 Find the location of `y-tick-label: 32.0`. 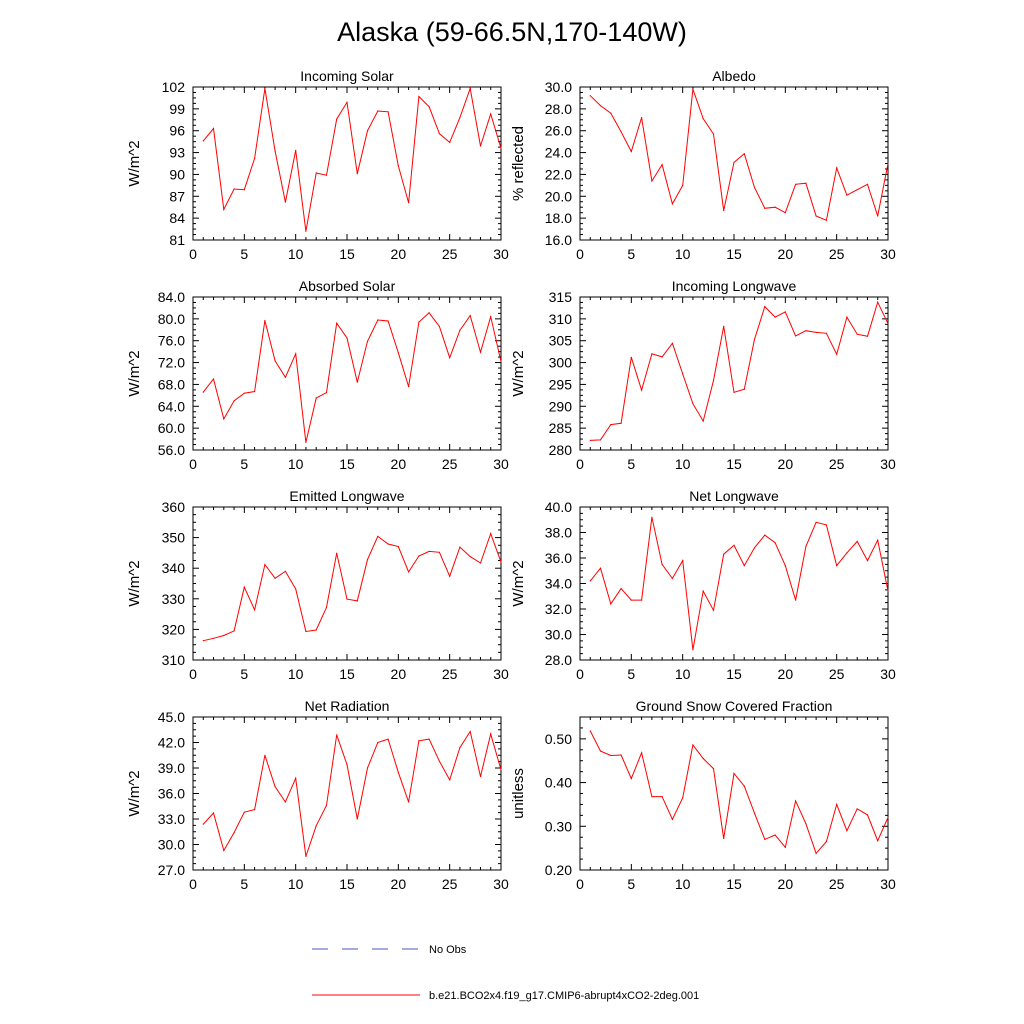

y-tick-label: 32.0 is located at coordinates (558, 609).